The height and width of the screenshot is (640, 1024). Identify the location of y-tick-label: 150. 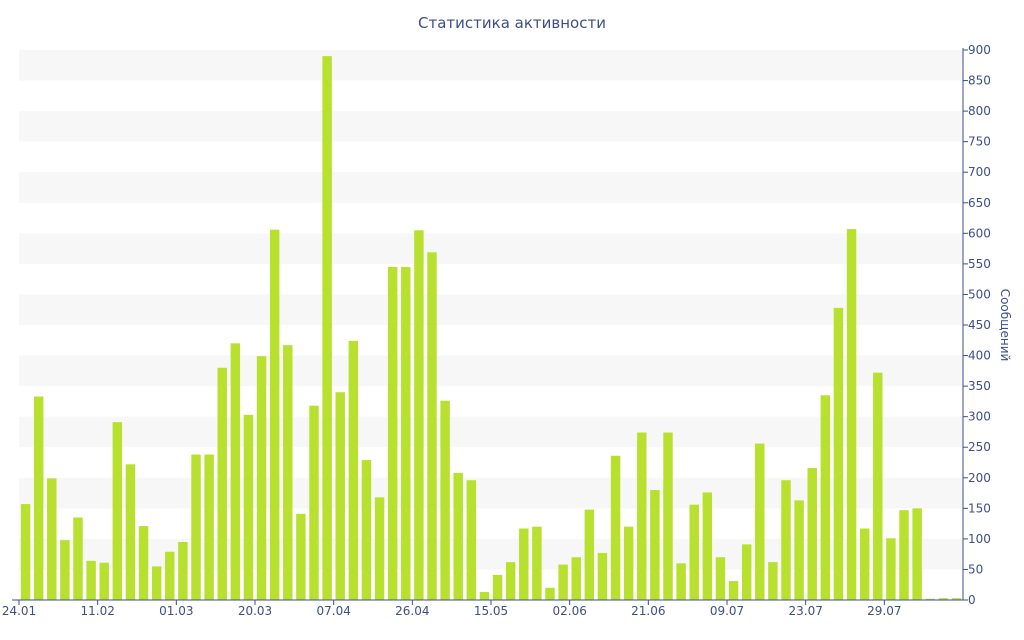
(979, 508).